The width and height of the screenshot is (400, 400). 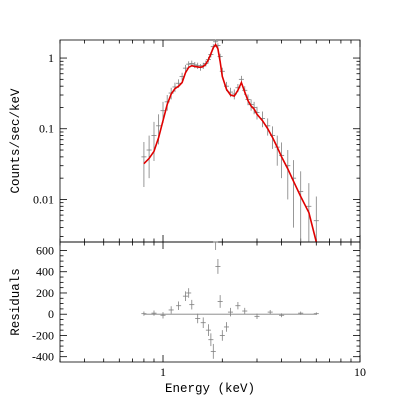 What do you see at coordinates (51, 58) in the screenshot?
I see `y-tick-label: 1` at bounding box center [51, 58].